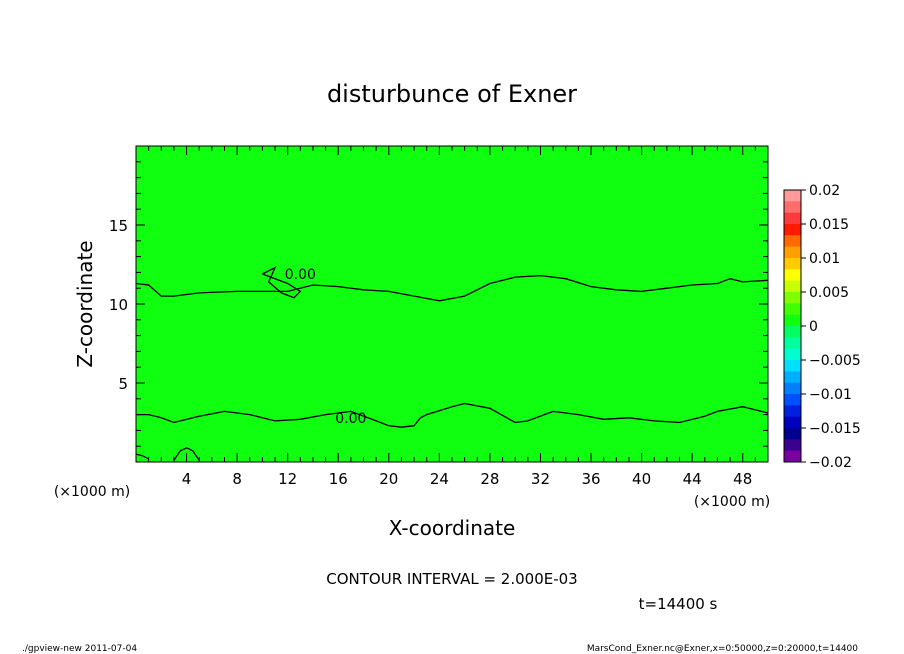 This screenshot has width=904, height=654. I want to click on x-tick-label: 28, so click(489, 479).